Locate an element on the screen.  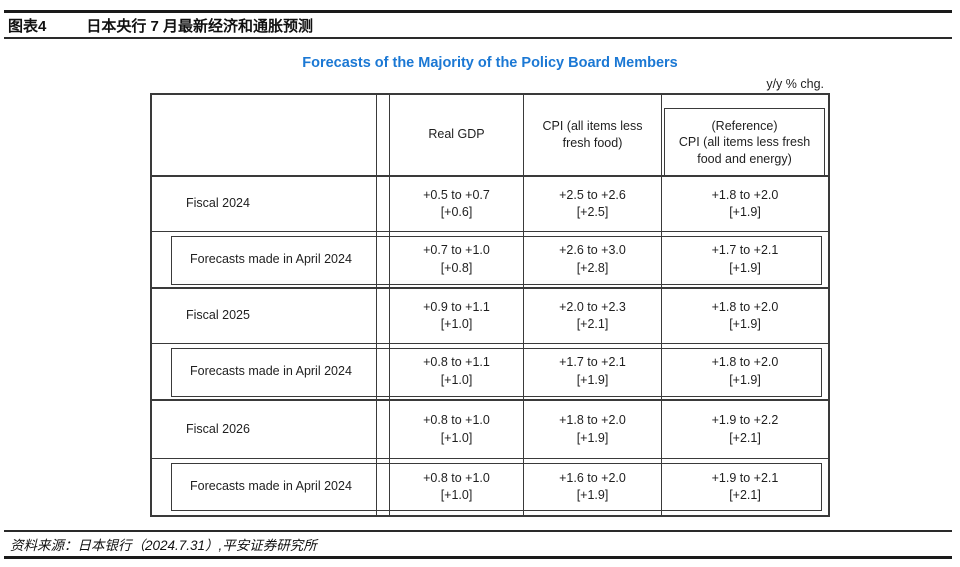
cpi-cell: +1.6 to +2.0 [+1.9] is located at coordinates (593, 487).